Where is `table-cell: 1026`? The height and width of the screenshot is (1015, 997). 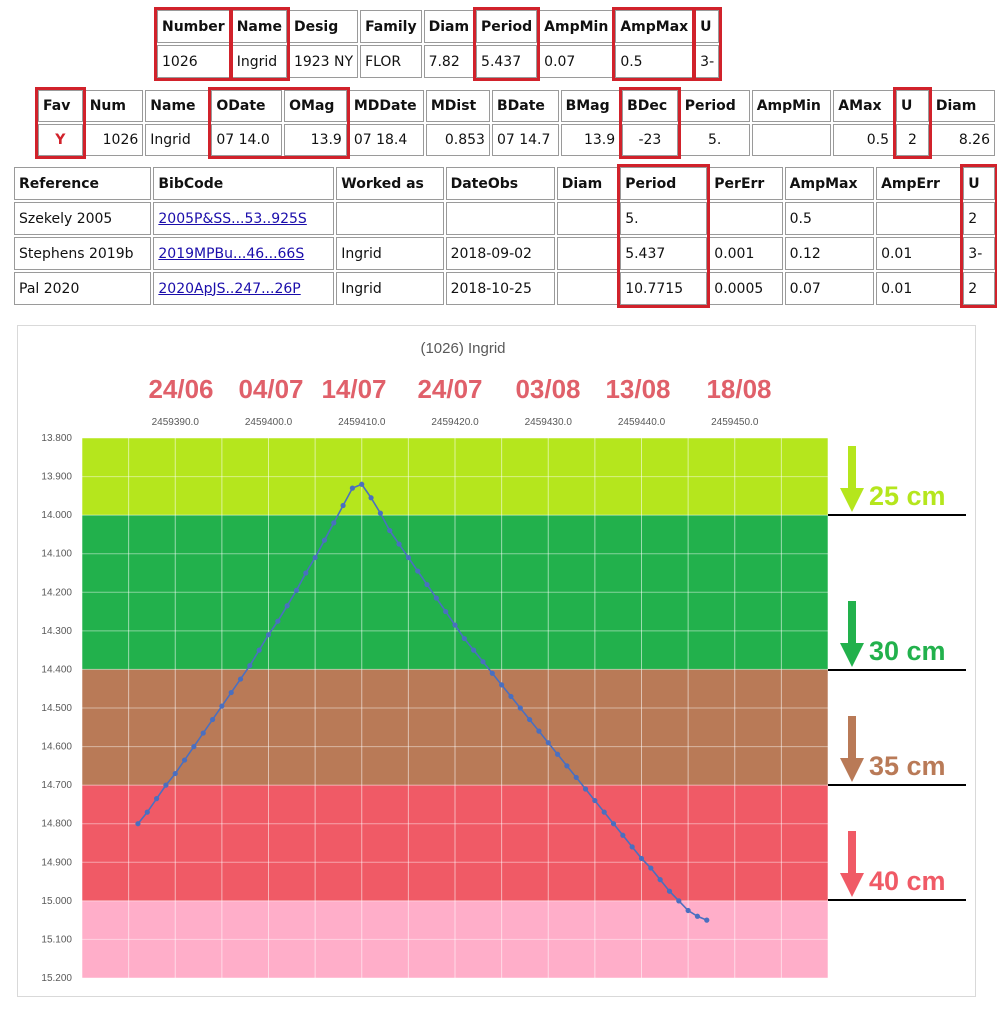
table-cell: 1026 is located at coordinates (114, 140).